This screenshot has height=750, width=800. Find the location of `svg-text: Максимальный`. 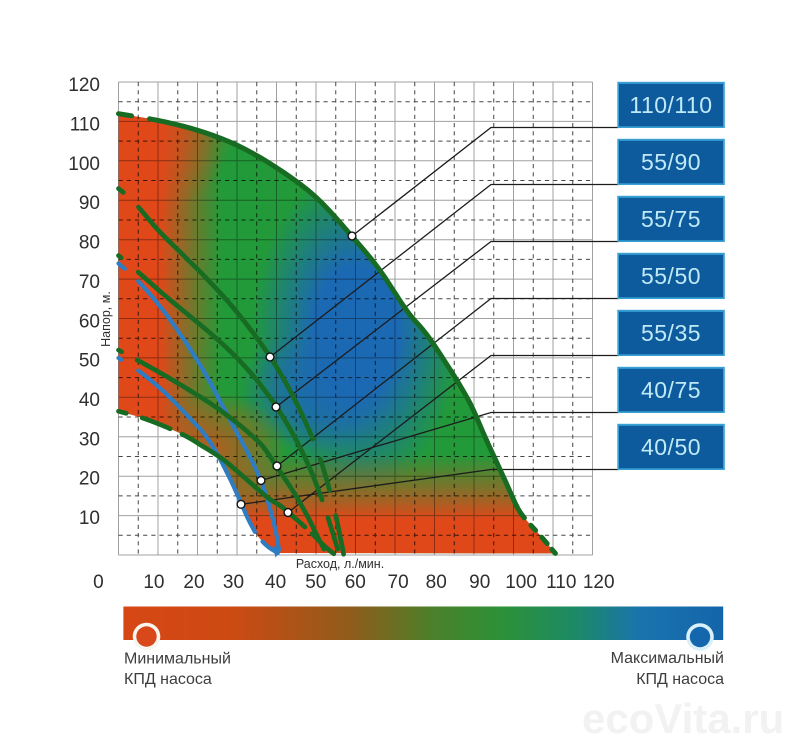

svg-text: Максимальный is located at coordinates (667, 658).